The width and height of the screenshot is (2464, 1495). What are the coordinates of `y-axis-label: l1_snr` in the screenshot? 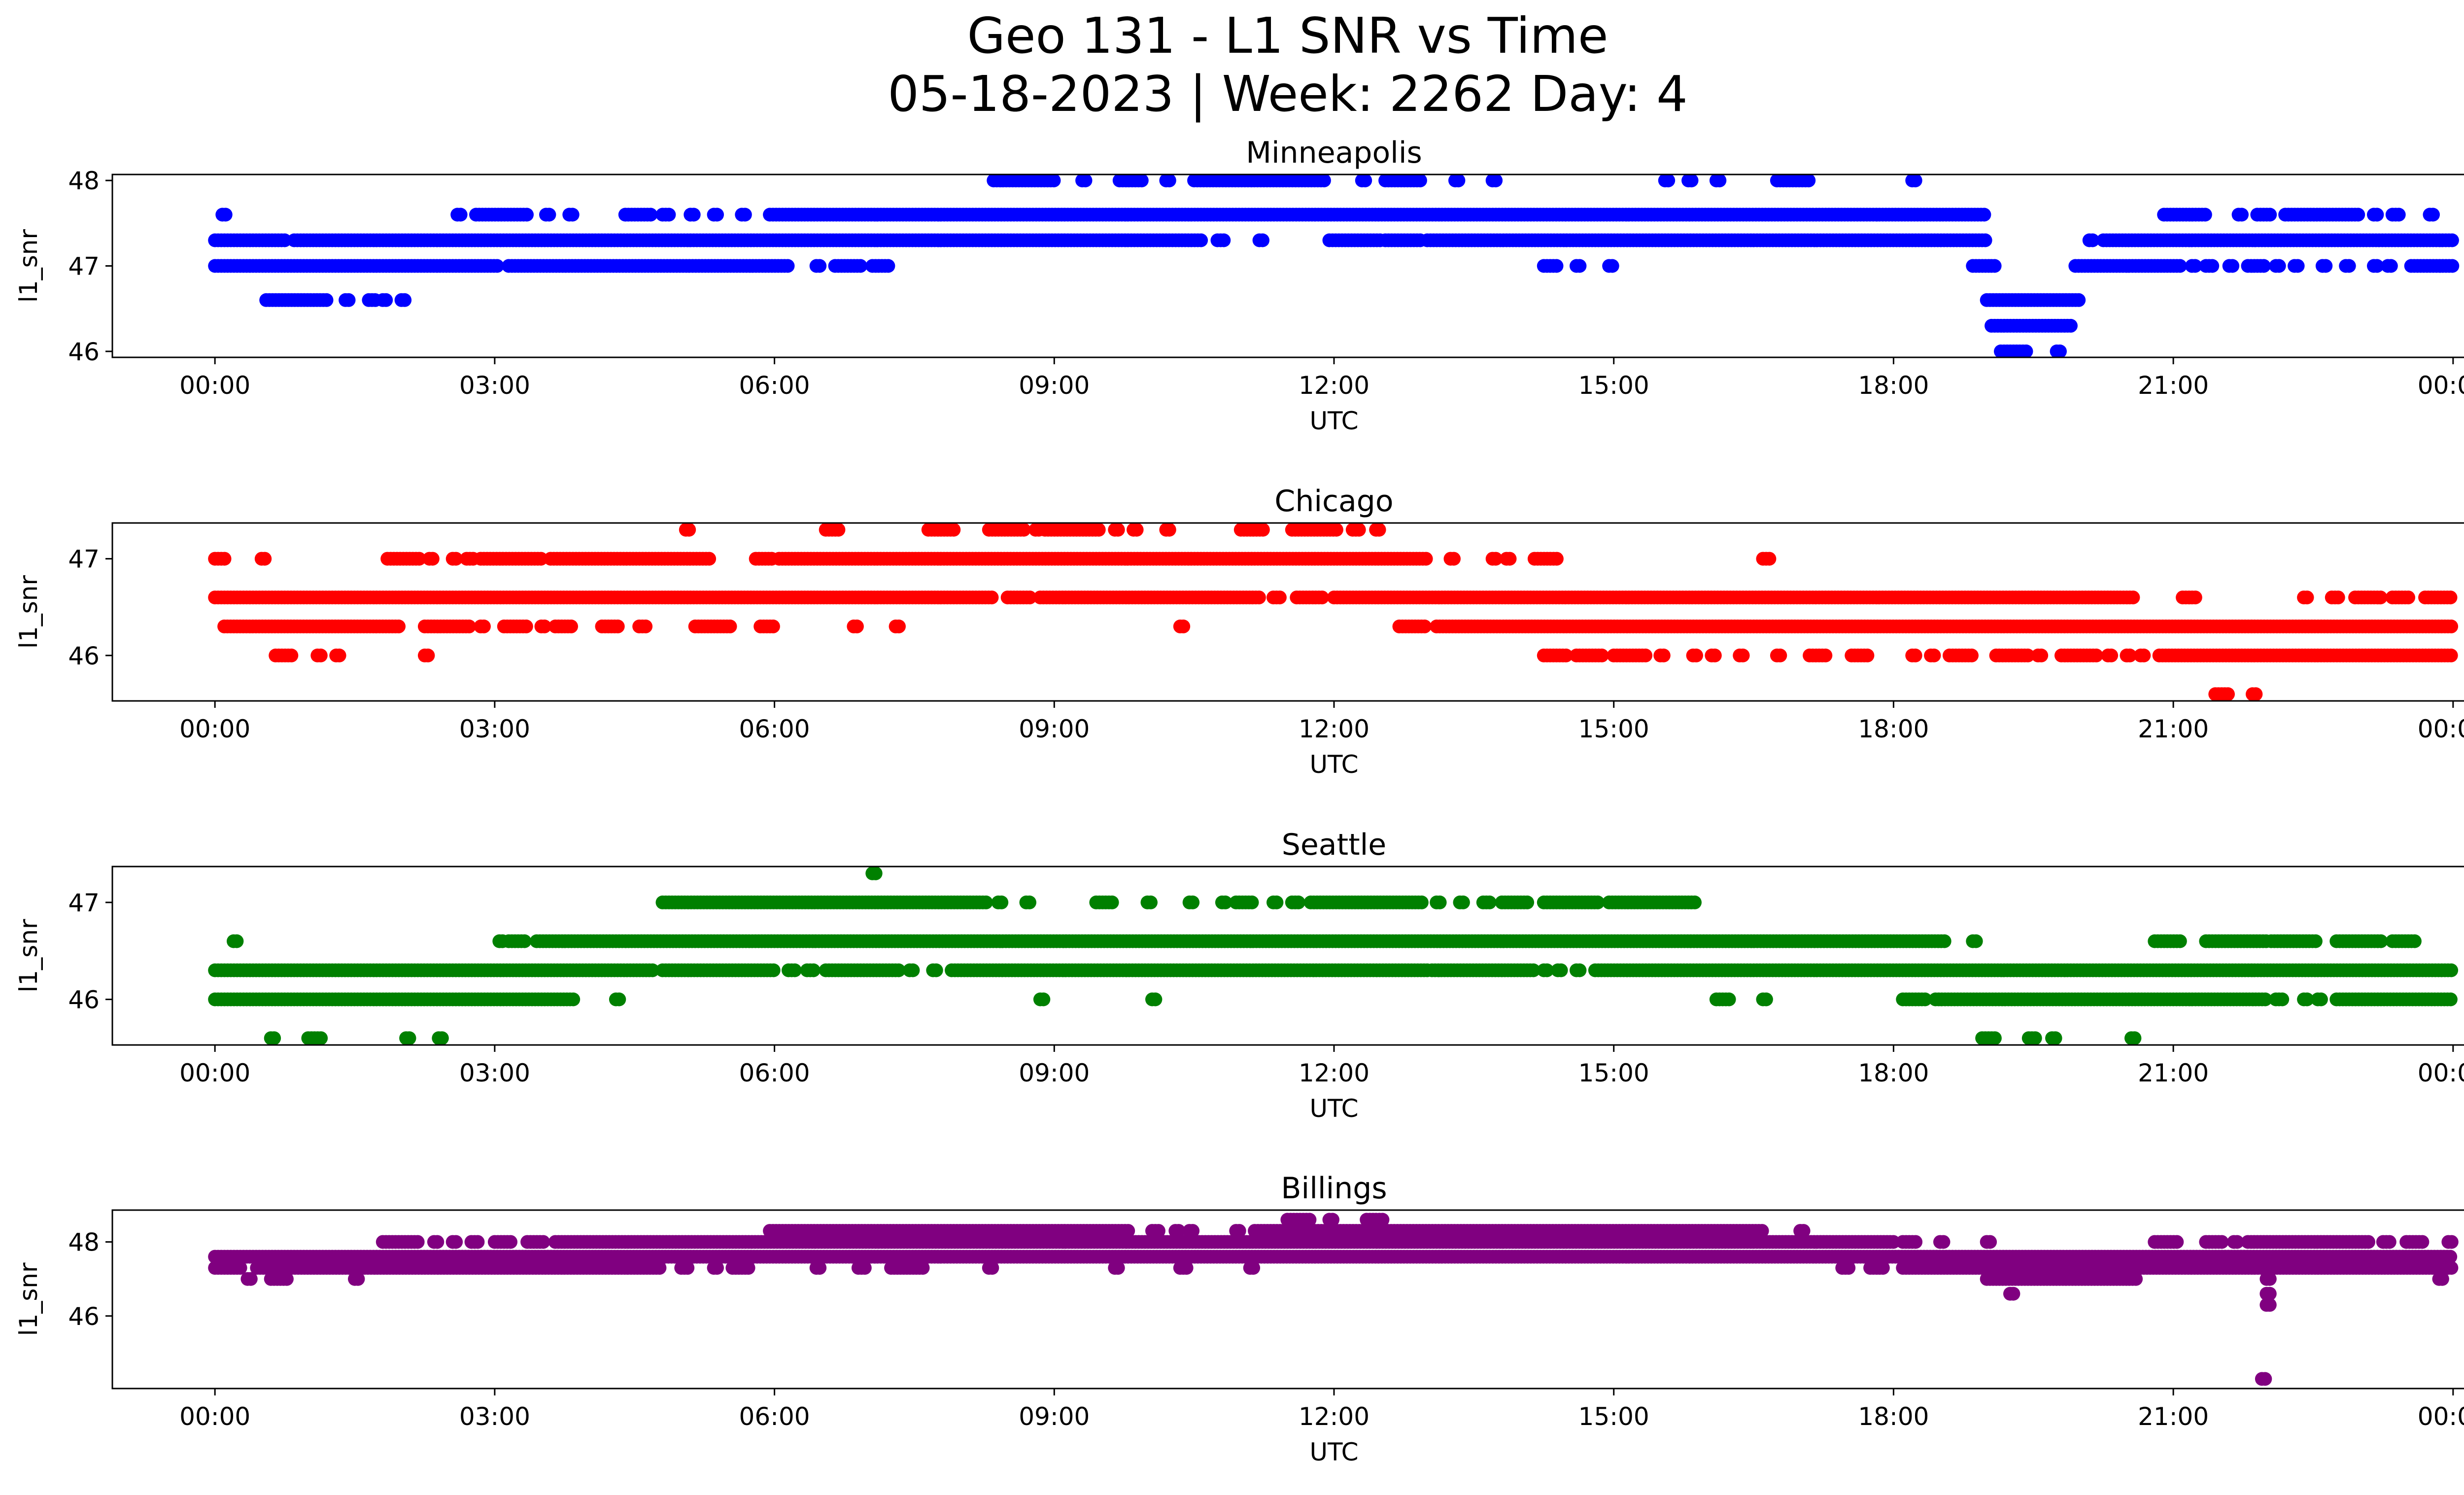 It's located at (28, 266).